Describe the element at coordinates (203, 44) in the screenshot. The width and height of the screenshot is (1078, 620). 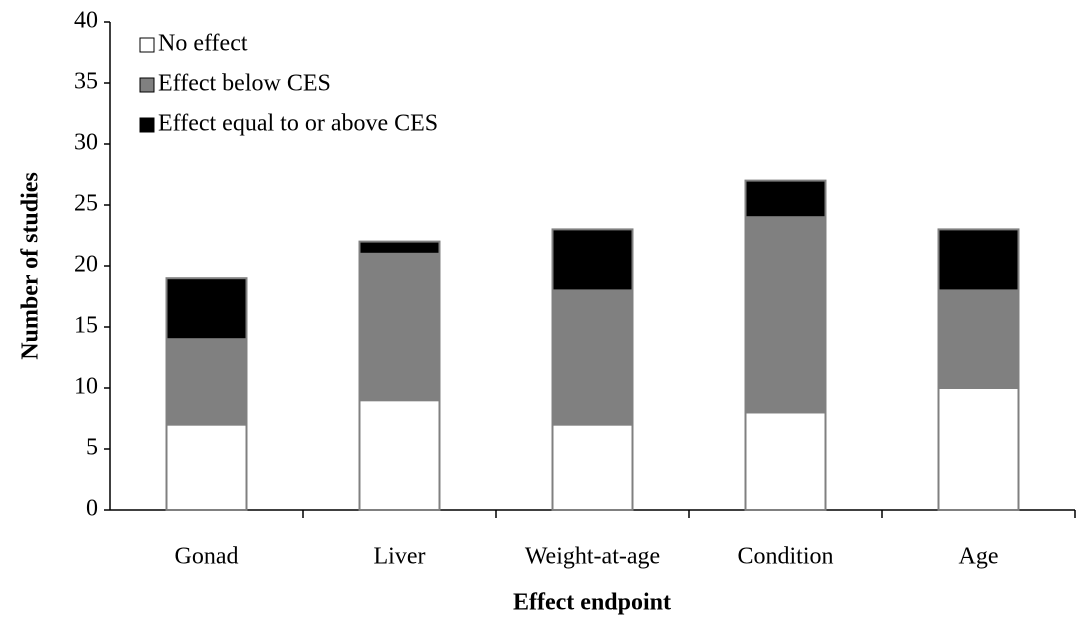
I see `legend-label: No effect` at that location.